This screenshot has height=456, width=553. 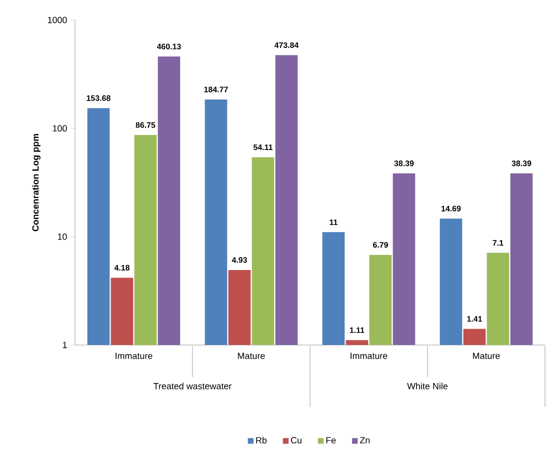 What do you see at coordinates (261, 440) in the screenshot?
I see `legend-label: Rb` at bounding box center [261, 440].